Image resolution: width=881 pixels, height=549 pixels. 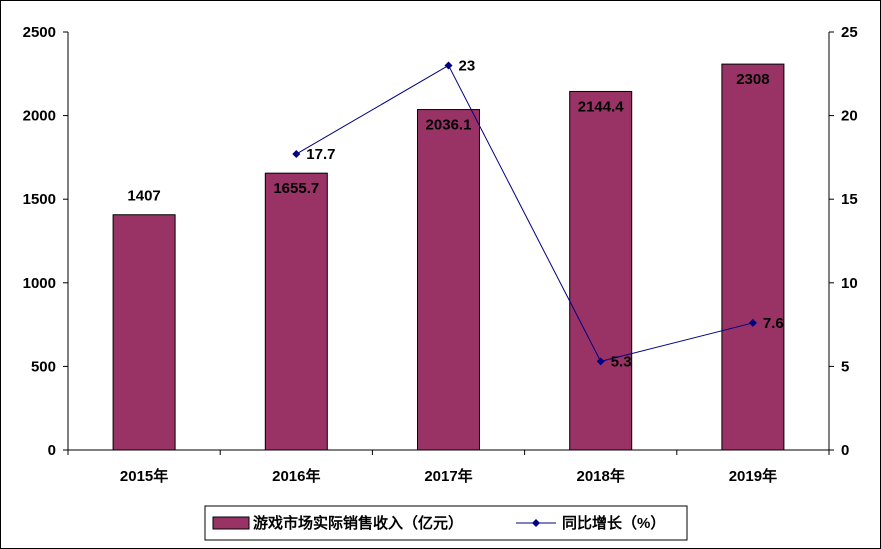 What do you see at coordinates (39, 116) in the screenshot?
I see `y-left-tick-label: 2000` at bounding box center [39, 116].